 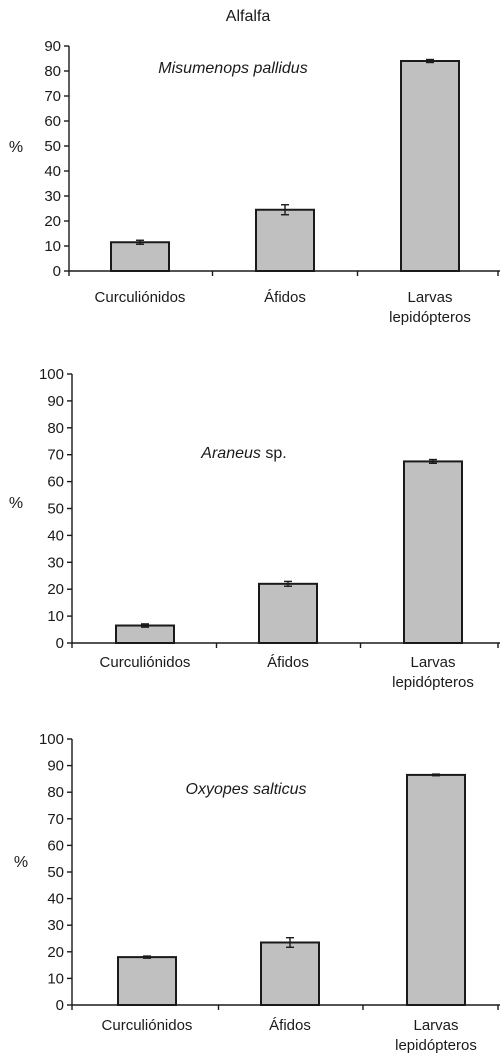 I want to click on species-name-italic: Misumenops pallidus, so click(x=232, y=68).